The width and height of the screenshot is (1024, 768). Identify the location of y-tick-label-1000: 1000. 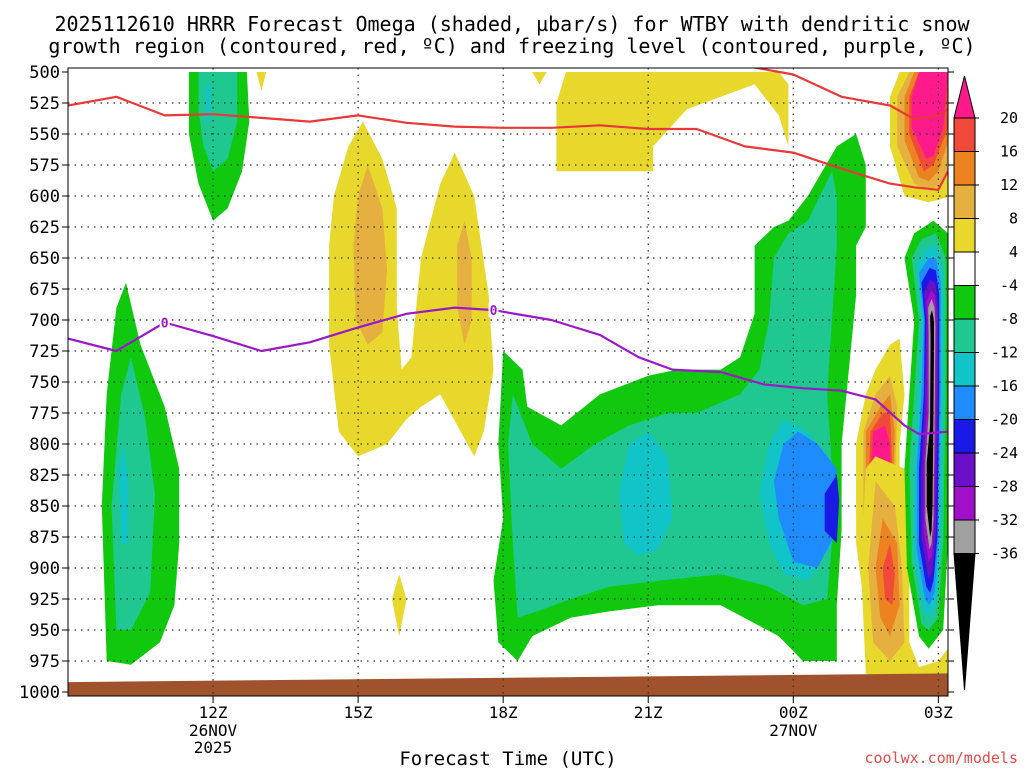
(39, 693).